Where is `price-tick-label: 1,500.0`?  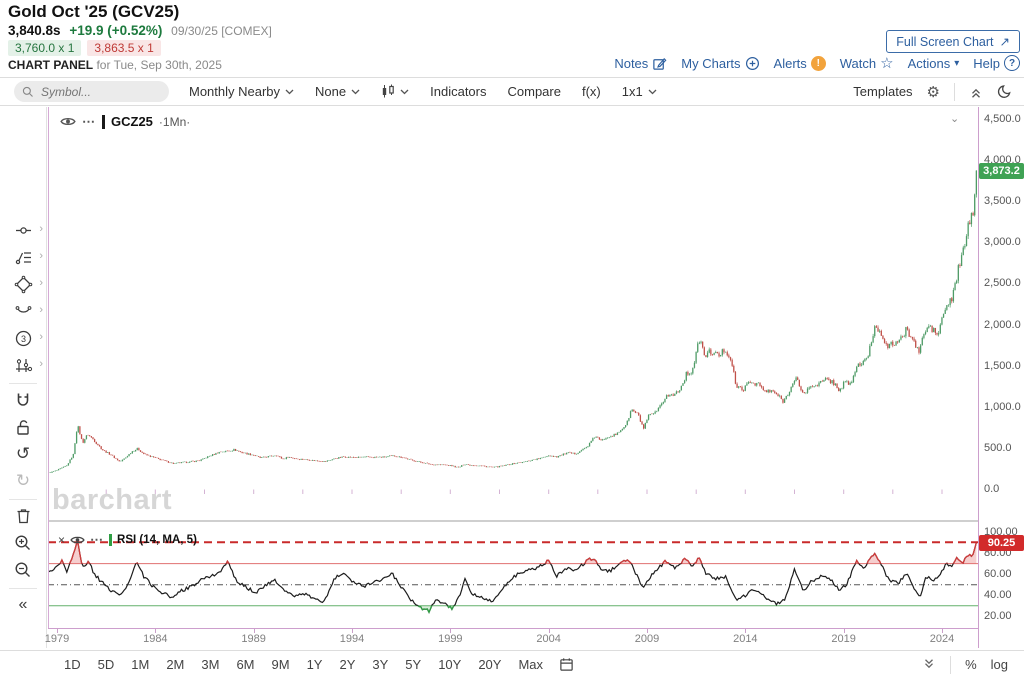 price-tick-label: 1,500.0 is located at coordinates (1002, 365).